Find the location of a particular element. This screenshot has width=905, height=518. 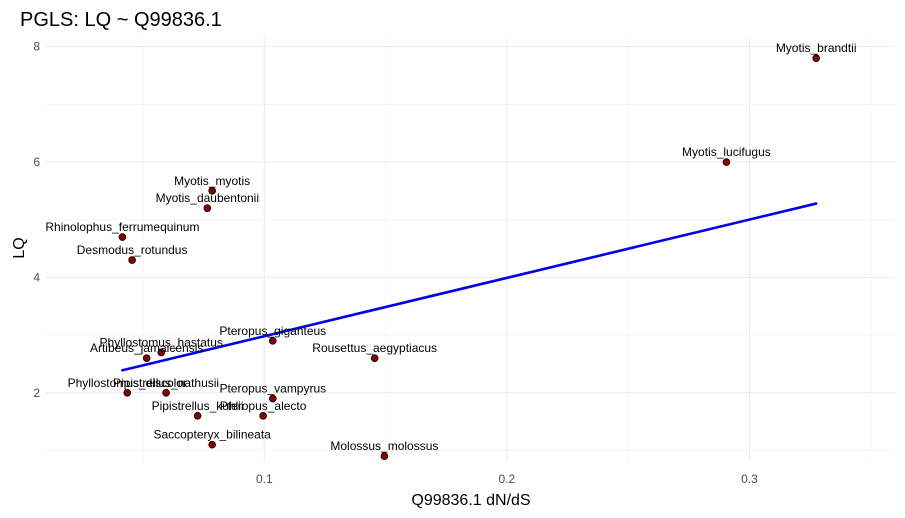

point-label: Myotis_brandtii is located at coordinates (816, 48).